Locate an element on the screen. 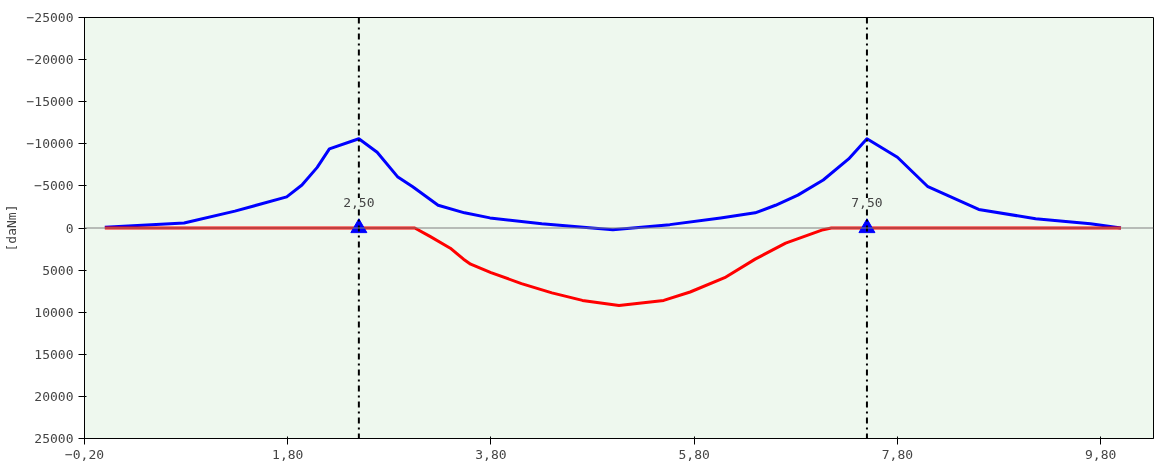 Image resolution: width=1155 pixels, height=461 pixels. y-tick-label: −10000 is located at coordinates (50, 144).